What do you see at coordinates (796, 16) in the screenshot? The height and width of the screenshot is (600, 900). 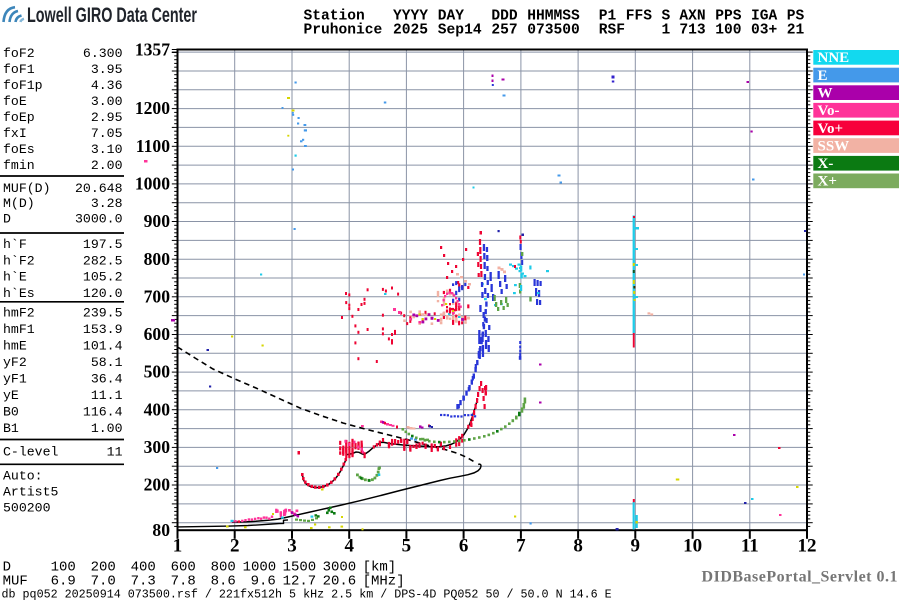 I see `svg-text: PS` at bounding box center [796, 16].